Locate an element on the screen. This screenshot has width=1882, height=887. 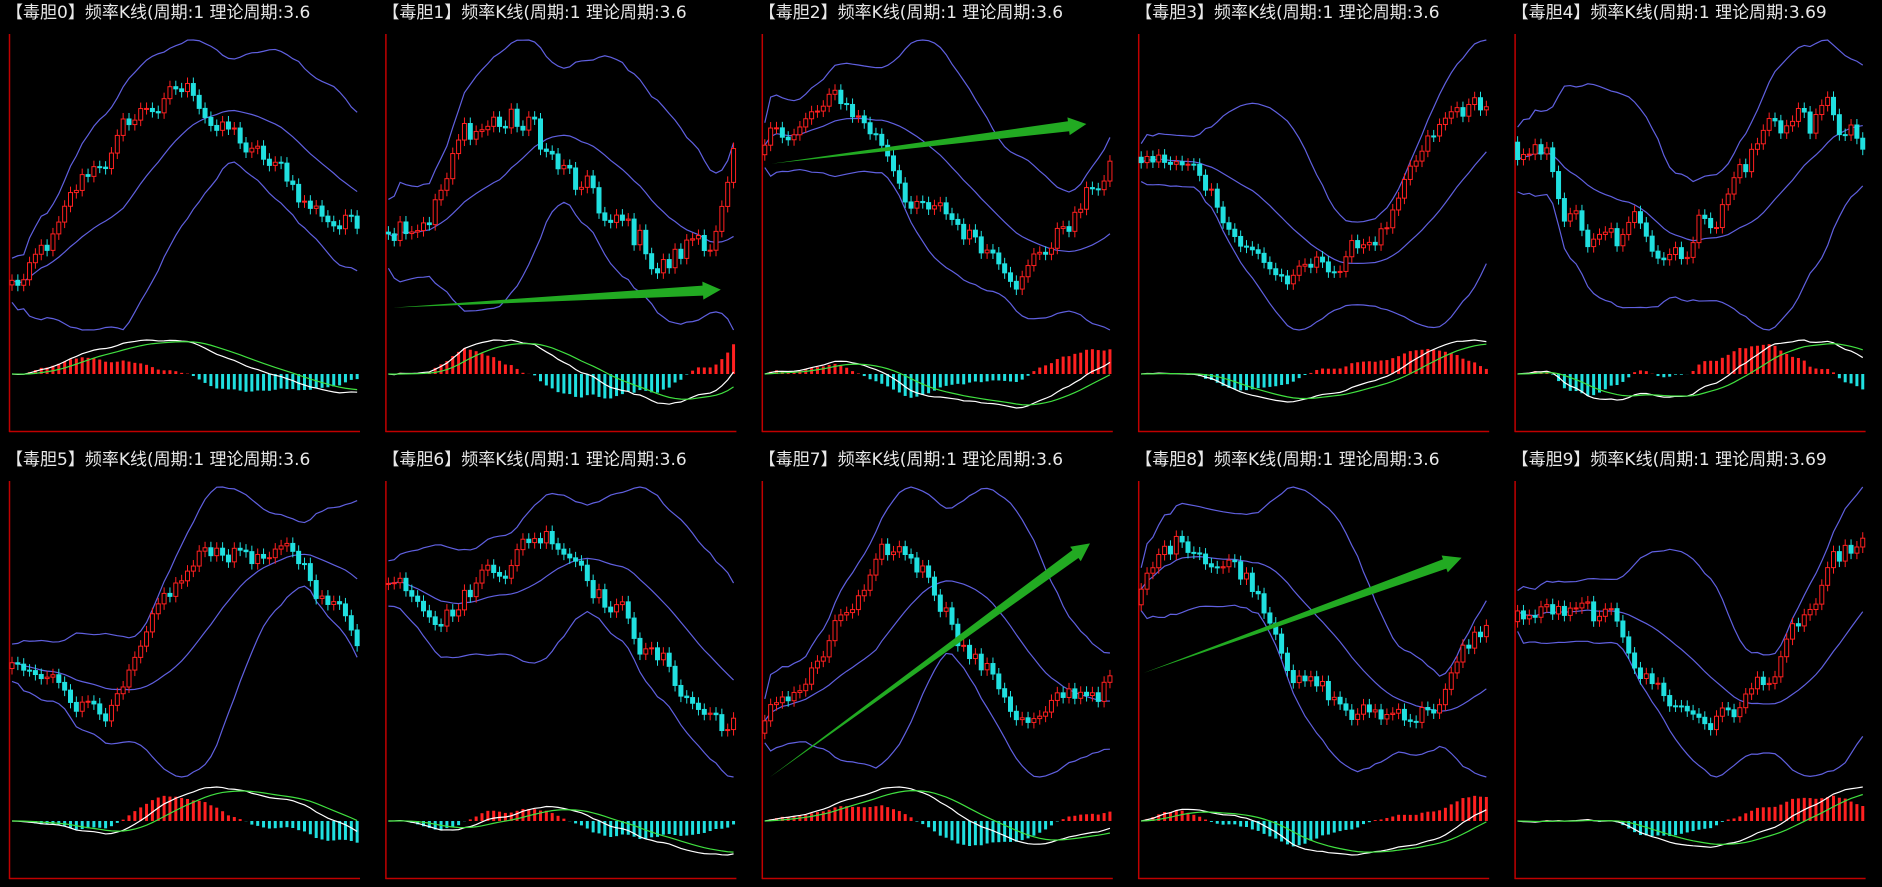
panel-title: 【毒胆6】频率K线(周期:1 理论周期:3.6 is located at coordinates (534, 460).